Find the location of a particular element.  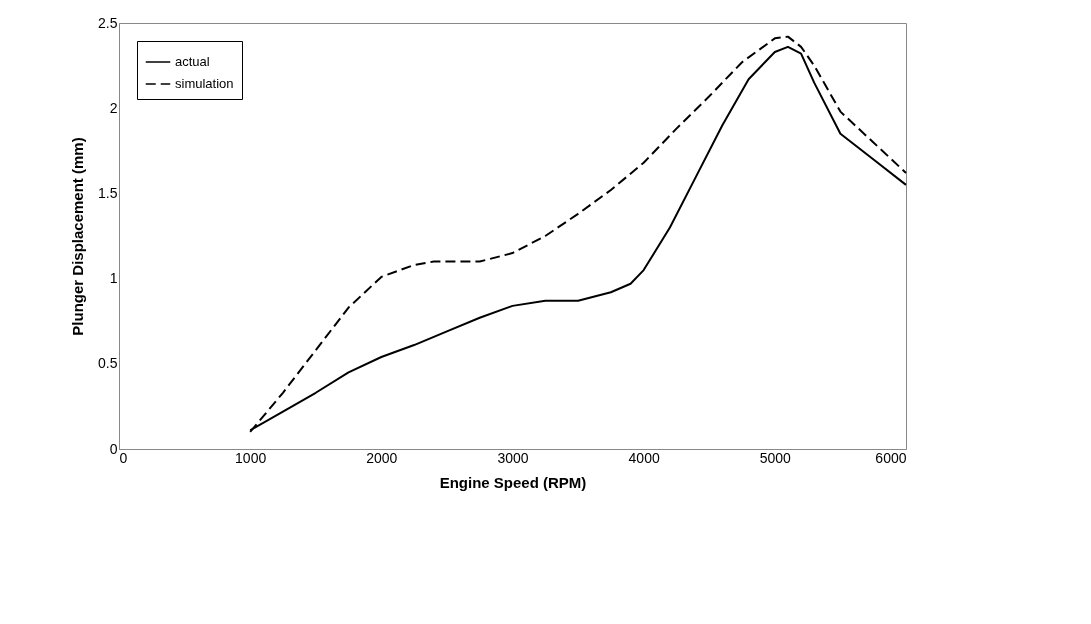

x-axis-title: Engine Speed (RPM) is located at coordinates (513, 482).